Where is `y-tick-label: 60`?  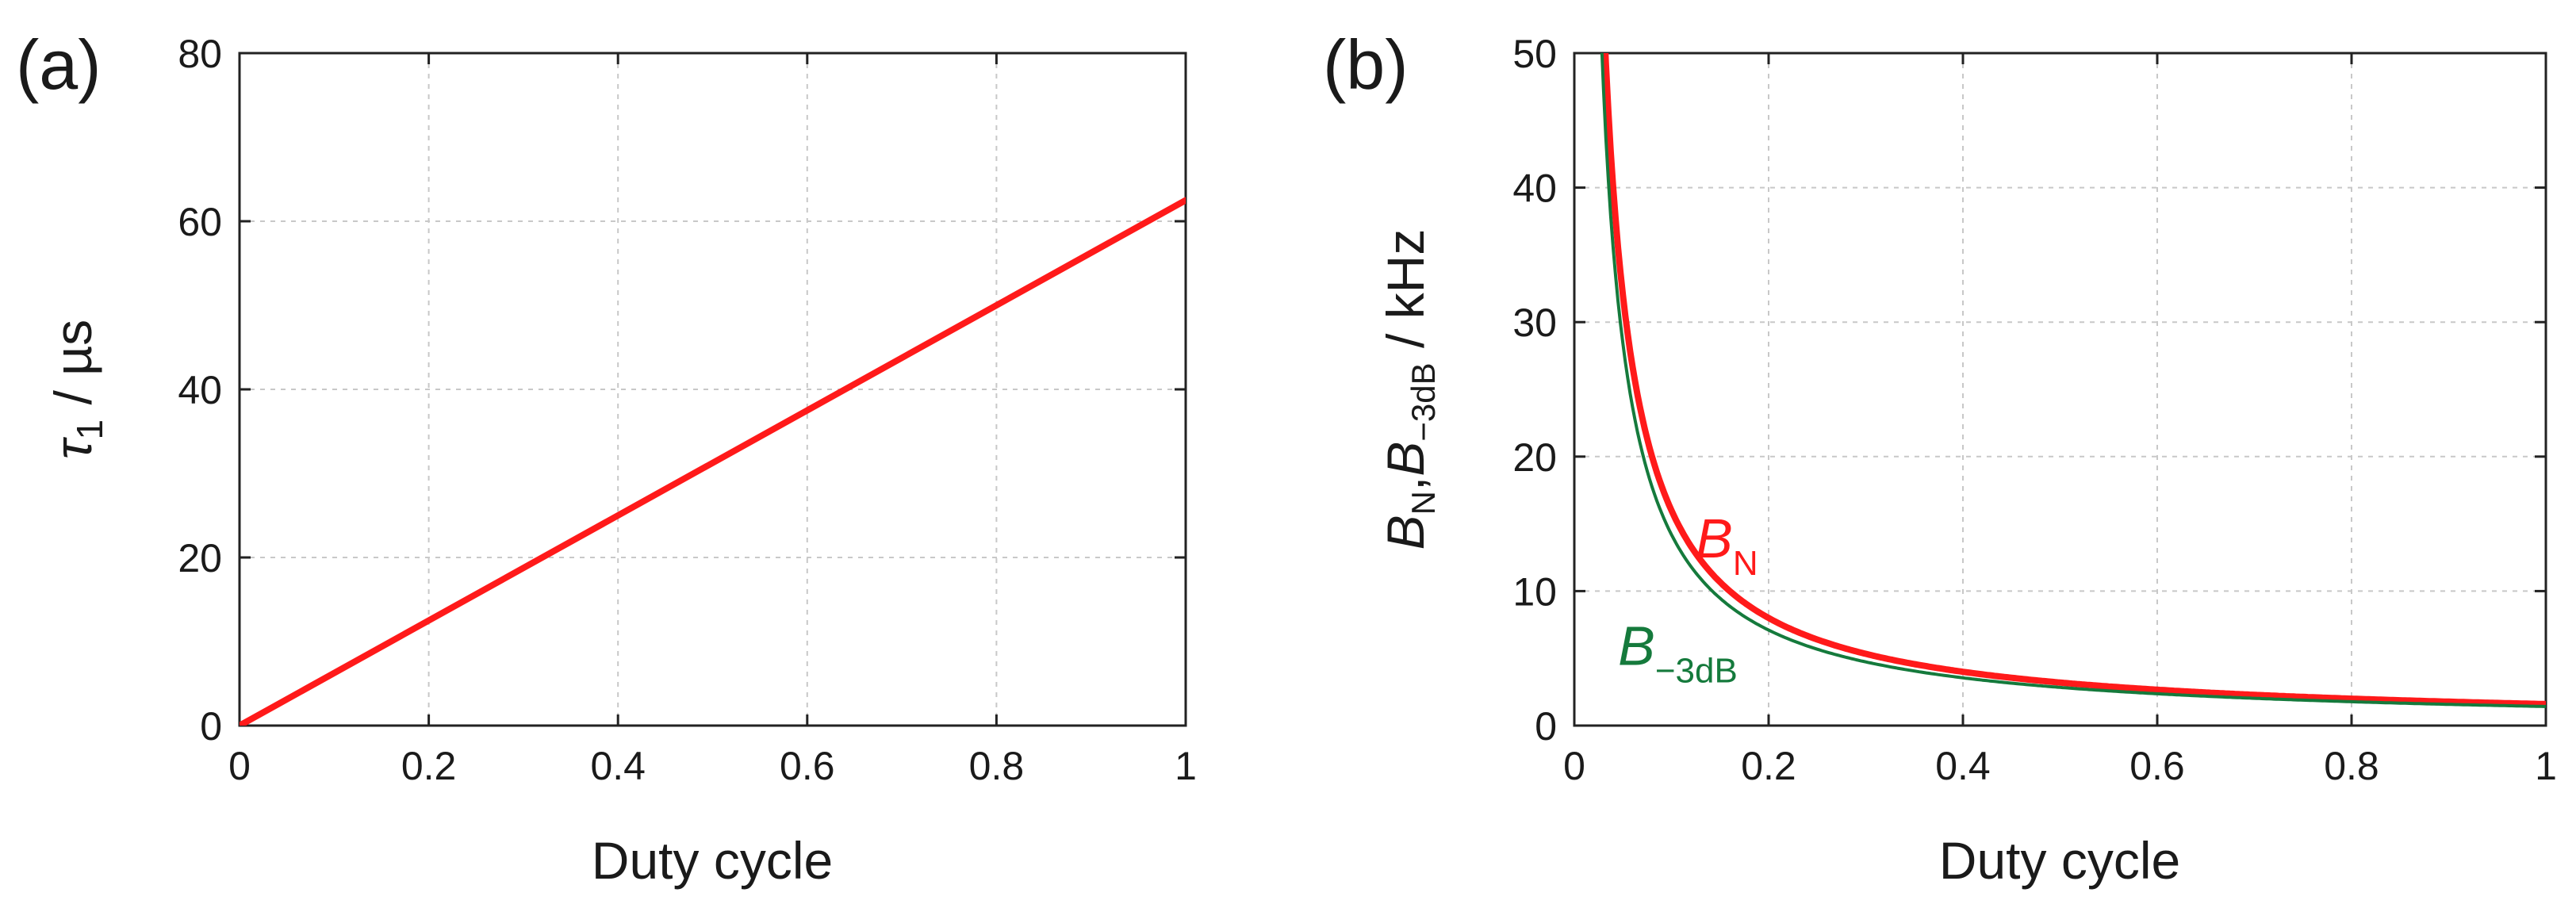
y-tick-label: 60 is located at coordinates (200, 222).